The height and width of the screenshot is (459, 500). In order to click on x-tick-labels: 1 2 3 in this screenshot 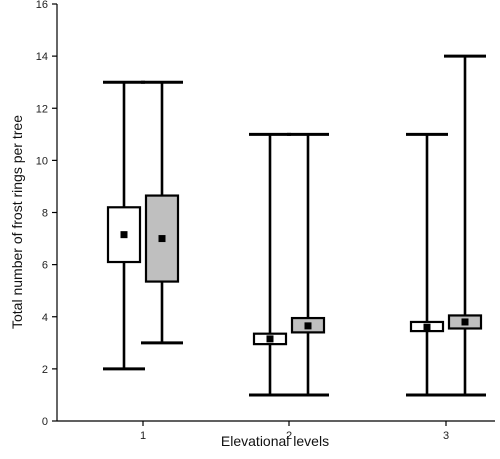, I will do `click(294, 436)`.